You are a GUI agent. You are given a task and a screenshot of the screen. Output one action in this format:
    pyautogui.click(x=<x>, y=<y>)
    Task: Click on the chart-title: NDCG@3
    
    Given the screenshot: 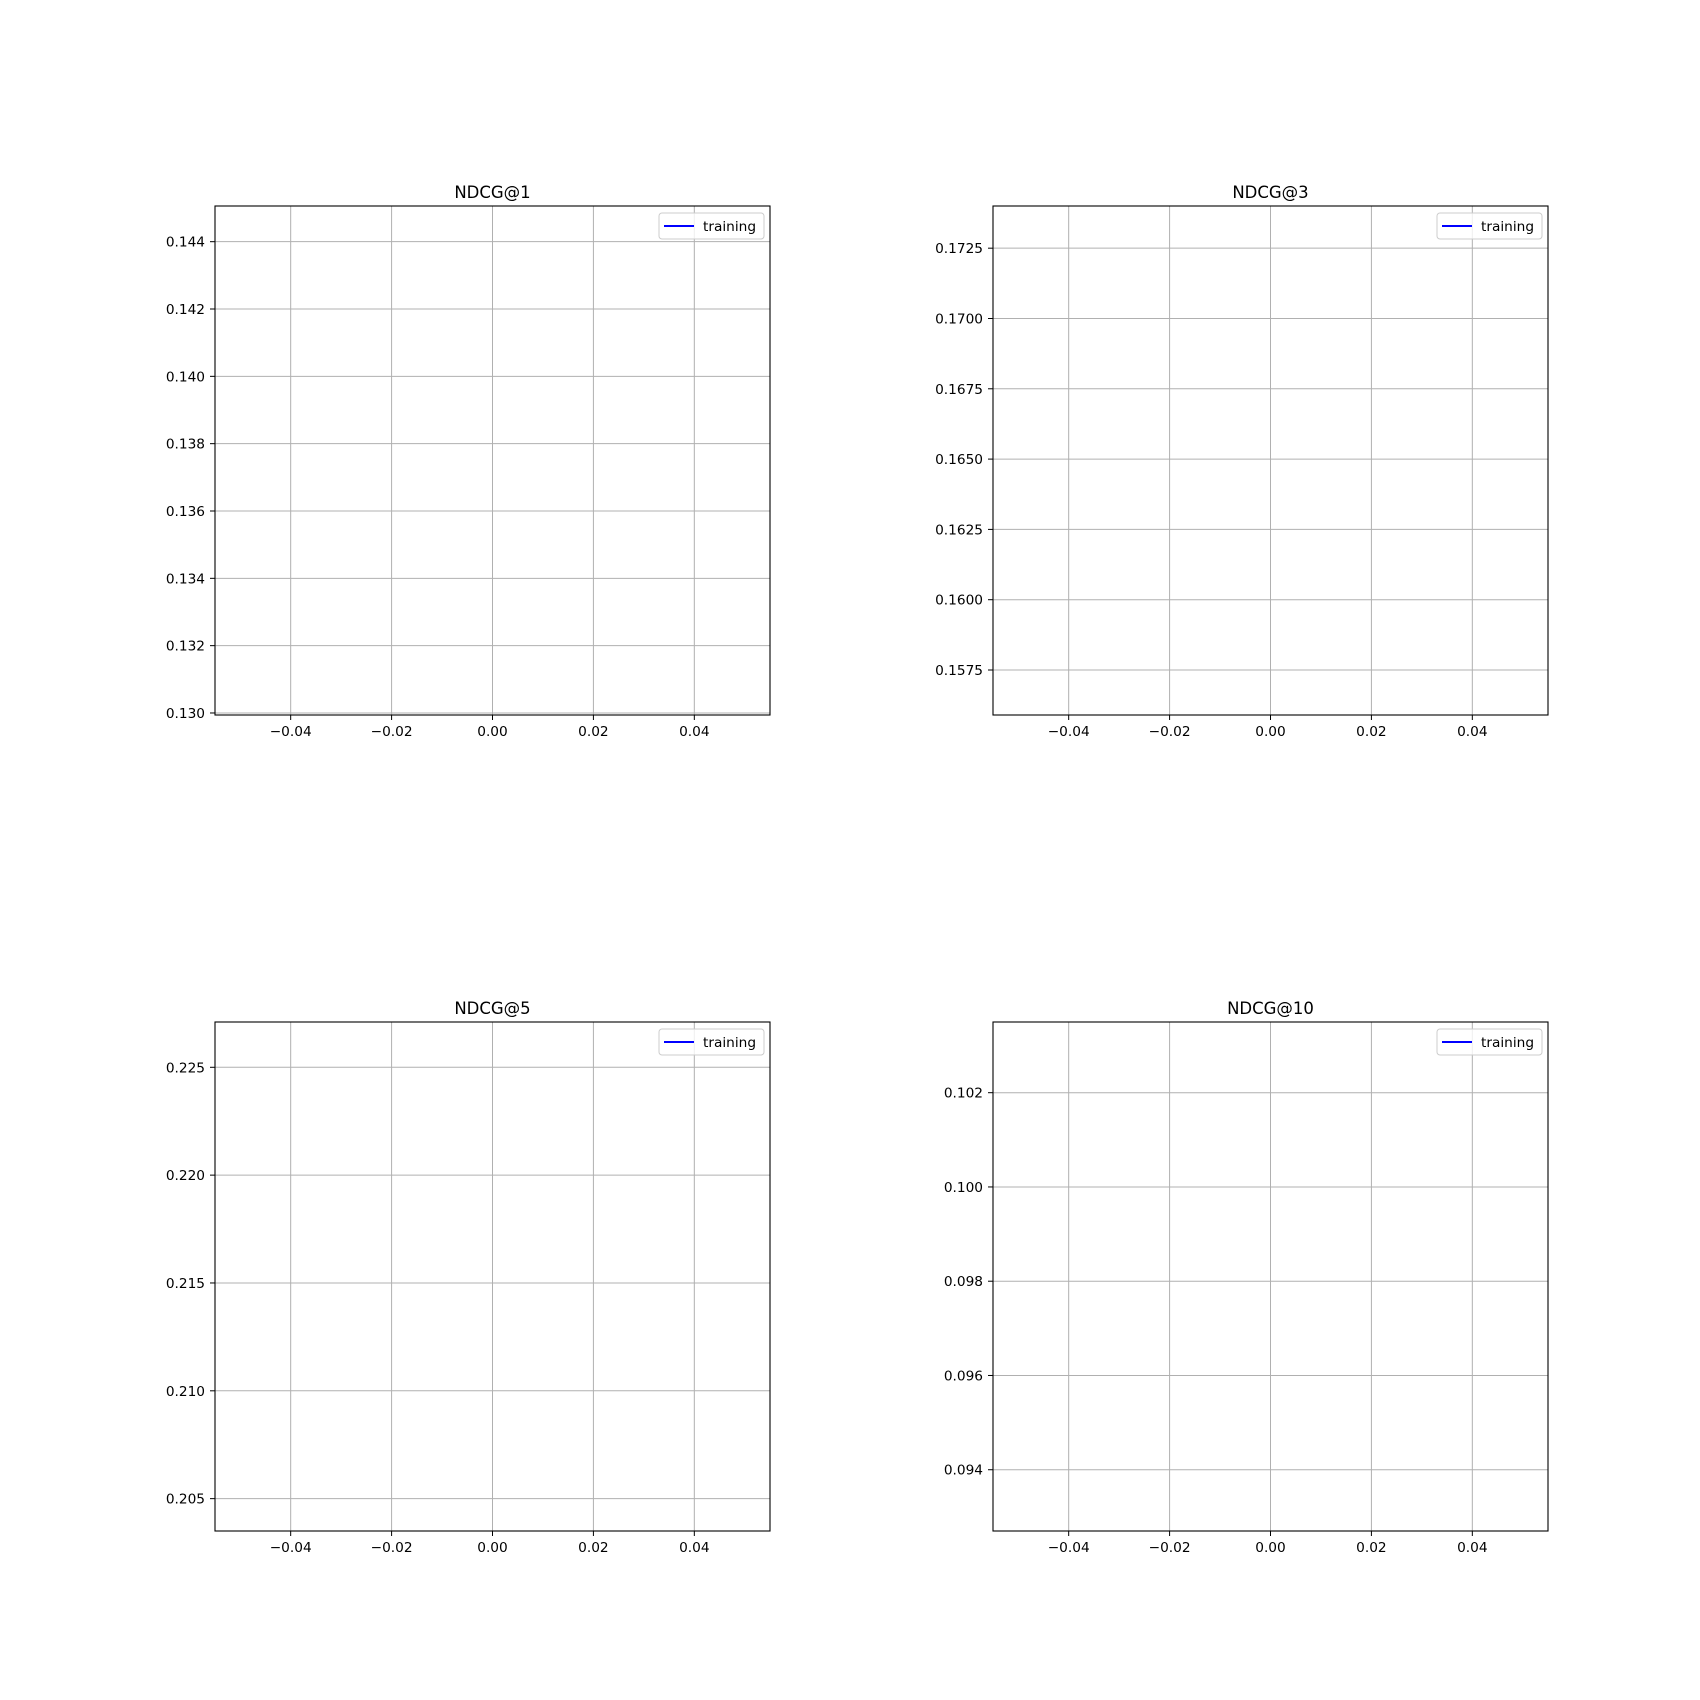 What is the action you would take?
    pyautogui.click(x=1270, y=192)
    